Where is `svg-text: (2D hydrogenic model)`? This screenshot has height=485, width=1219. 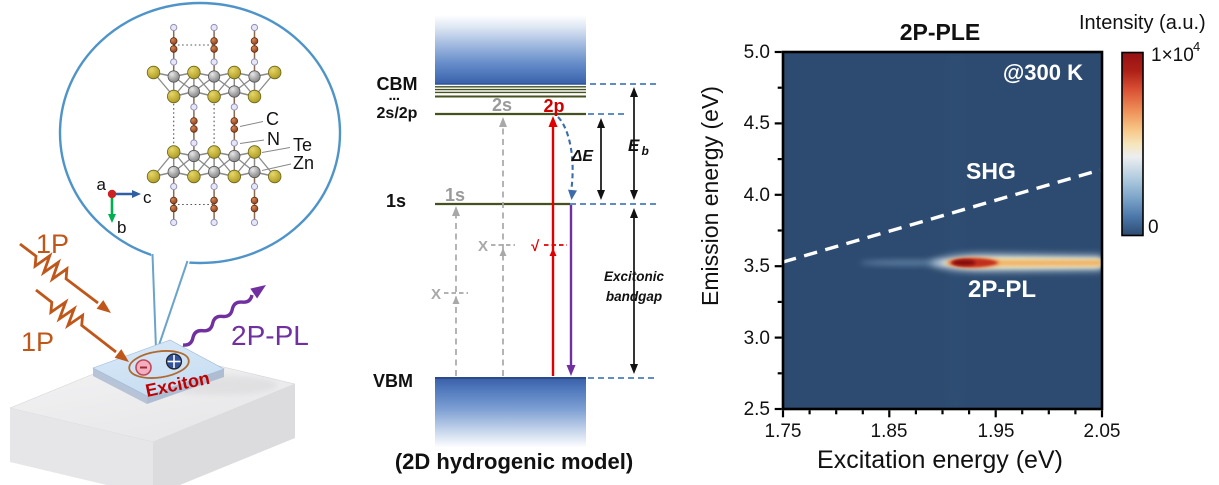
svg-text: (2D hydrogenic model) is located at coordinates (514, 461).